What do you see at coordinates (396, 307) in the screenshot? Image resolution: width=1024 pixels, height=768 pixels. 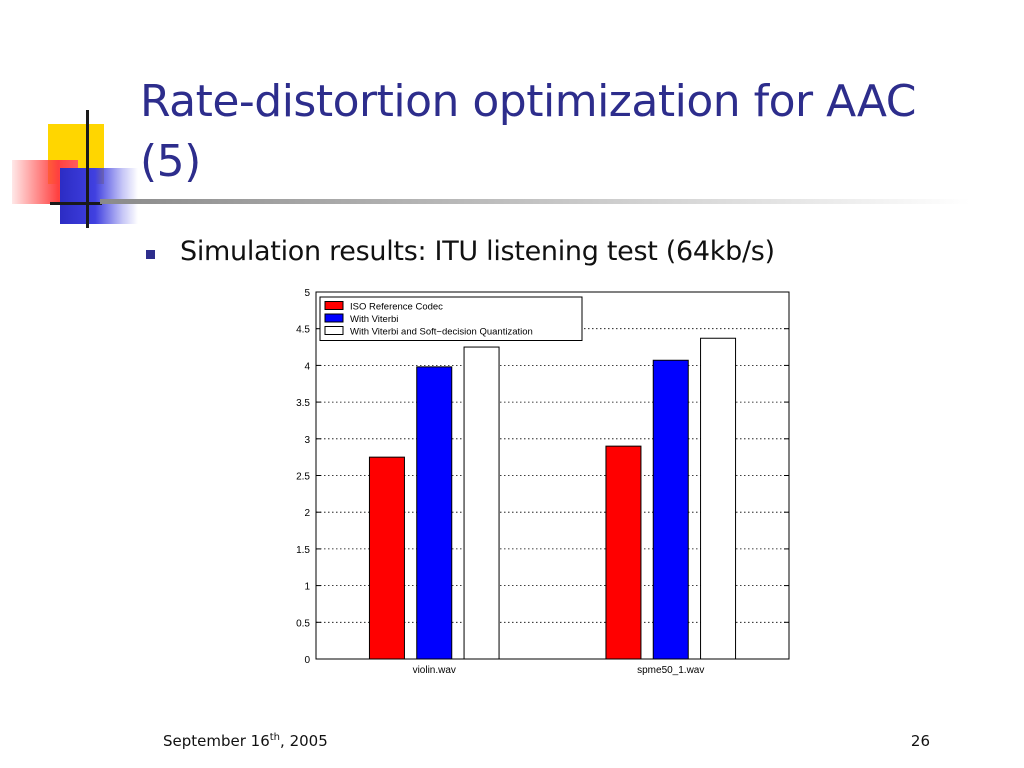 I see `legend-label: ISO Reference Codec` at bounding box center [396, 307].